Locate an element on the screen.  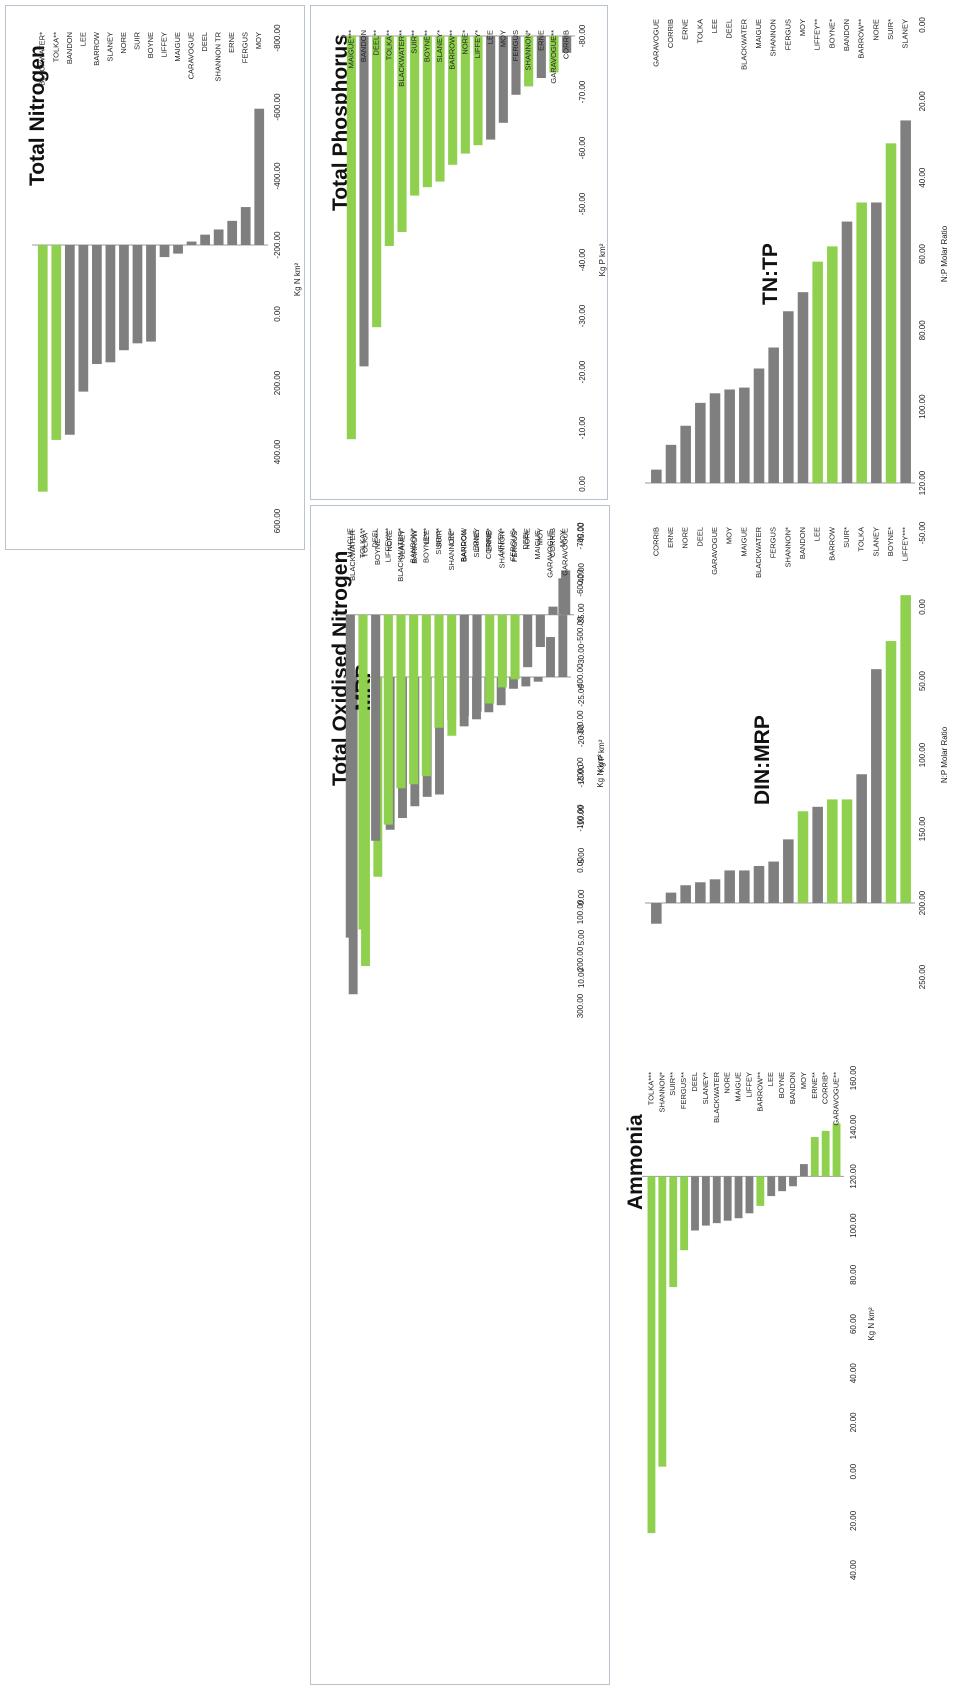
category-label: FERGUS is located at coordinates (787, 34).